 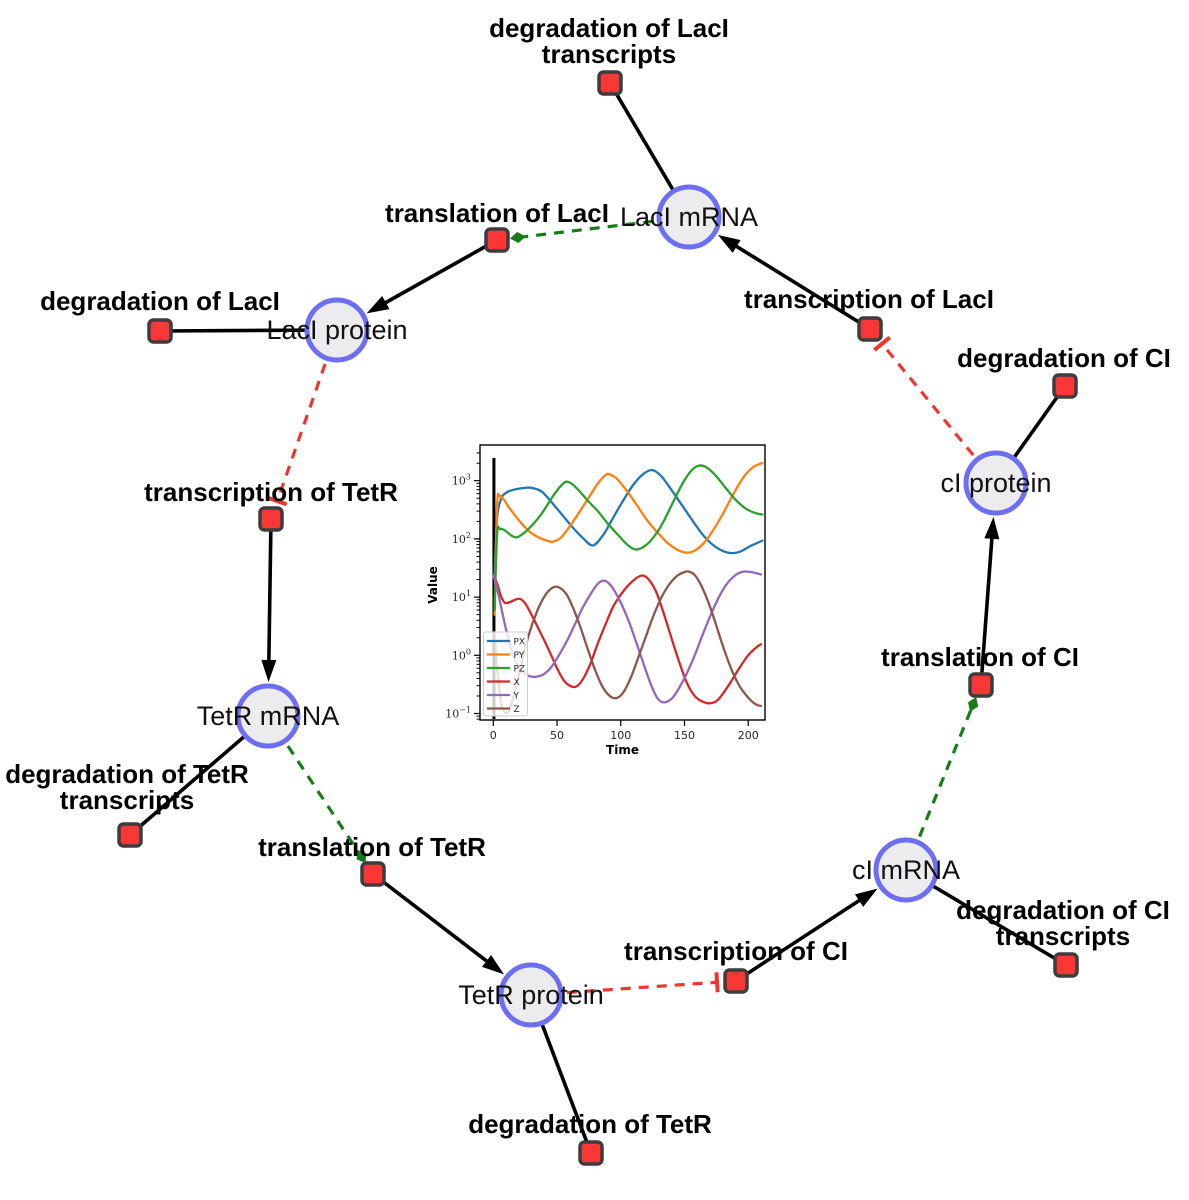 What do you see at coordinates (130, 835) in the screenshot?
I see `reaction-node-r_deg_tetr_tr` at bounding box center [130, 835].